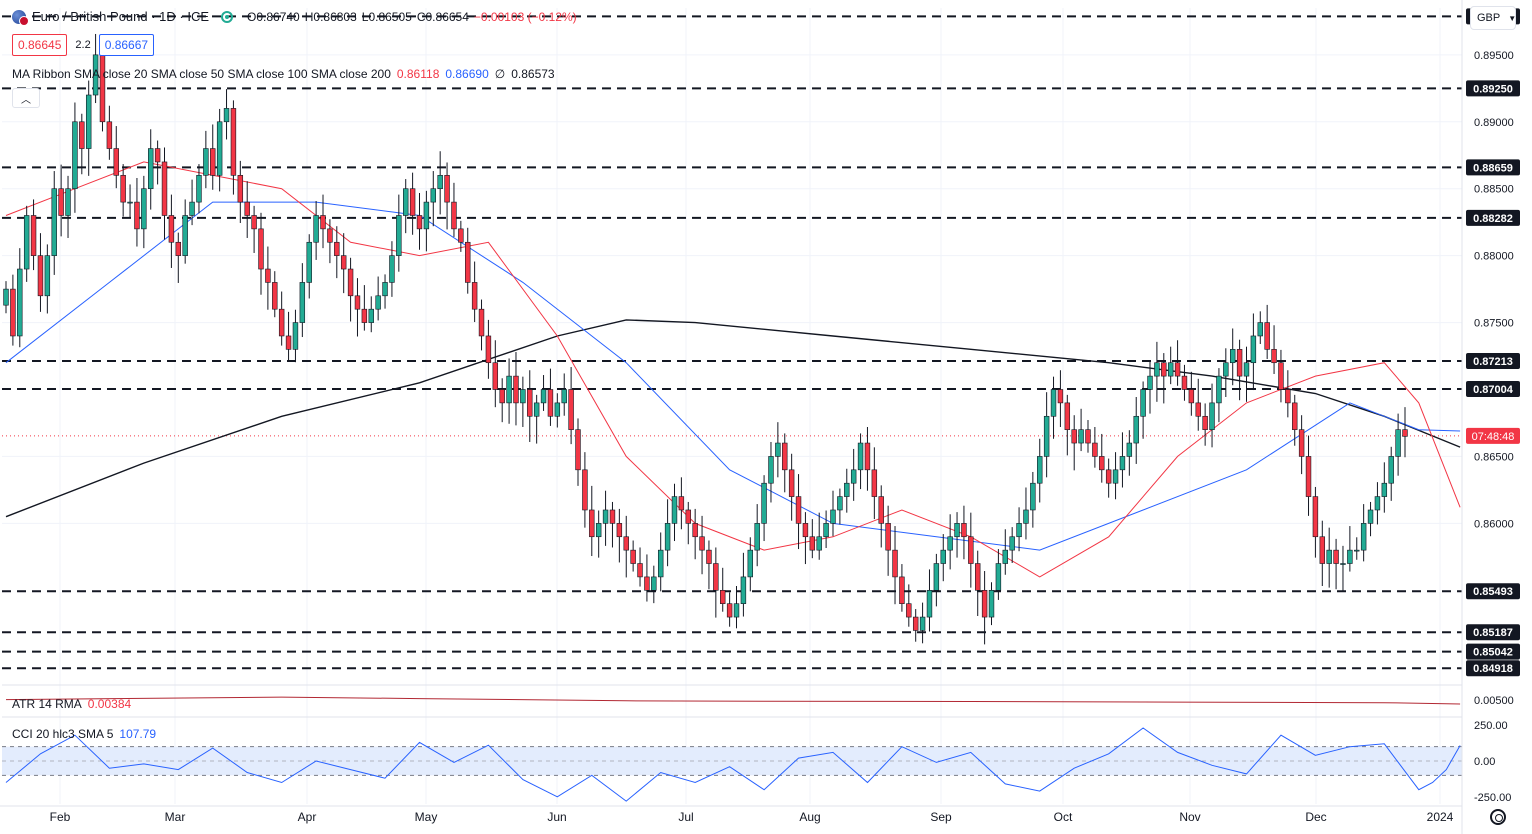 The image size is (1532, 834). I want to click on y-tick-label: 0.88000, so click(1494, 257).